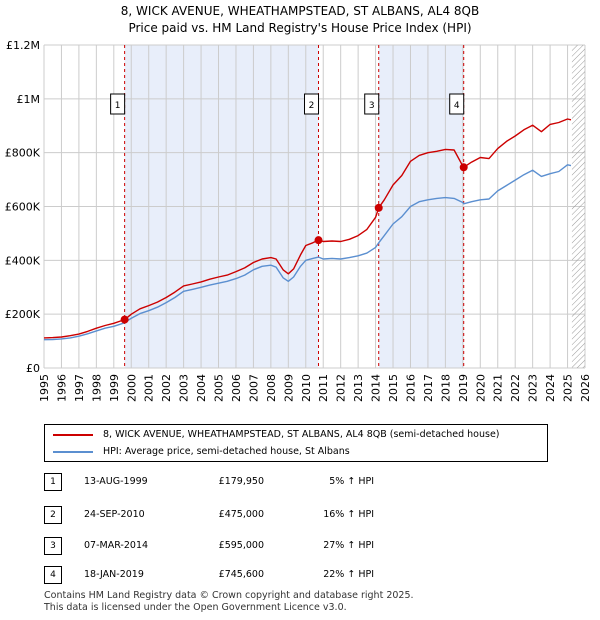  Describe the element at coordinates (114, 514) in the screenshot. I see `transaction-date: 24-SEP-2010` at that location.